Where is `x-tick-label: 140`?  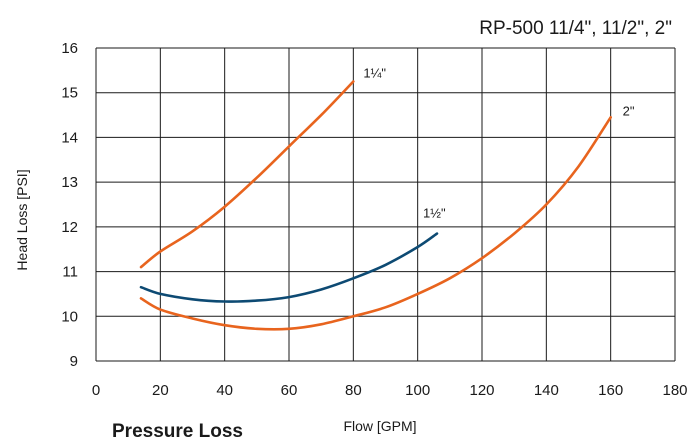
x-tick-label: 140 is located at coordinates (546, 390).